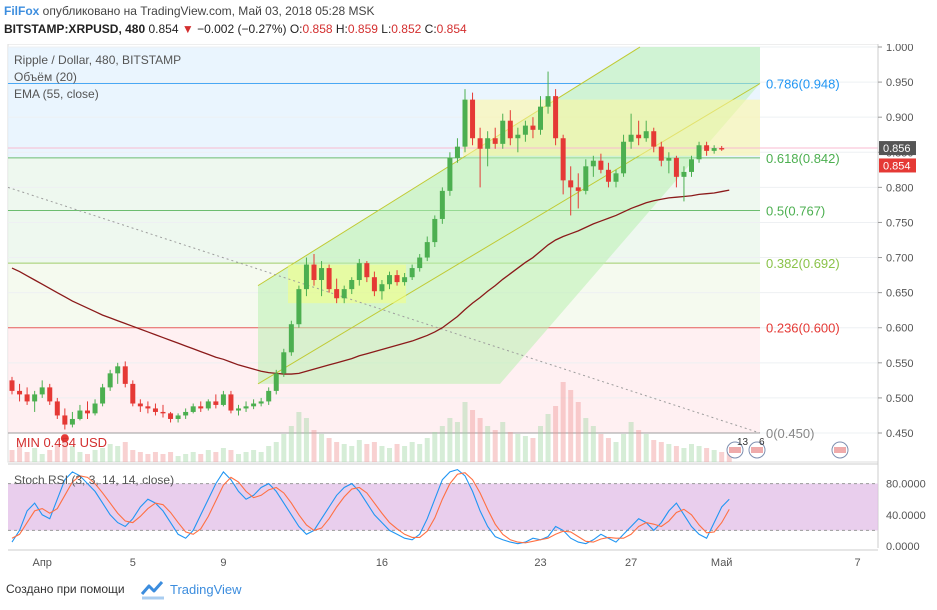 Image resolution: width=937 pixels, height=610 pixels. What do you see at coordinates (45, 77) in the screenshot?
I see `legend-volume: Объём (20)` at bounding box center [45, 77].